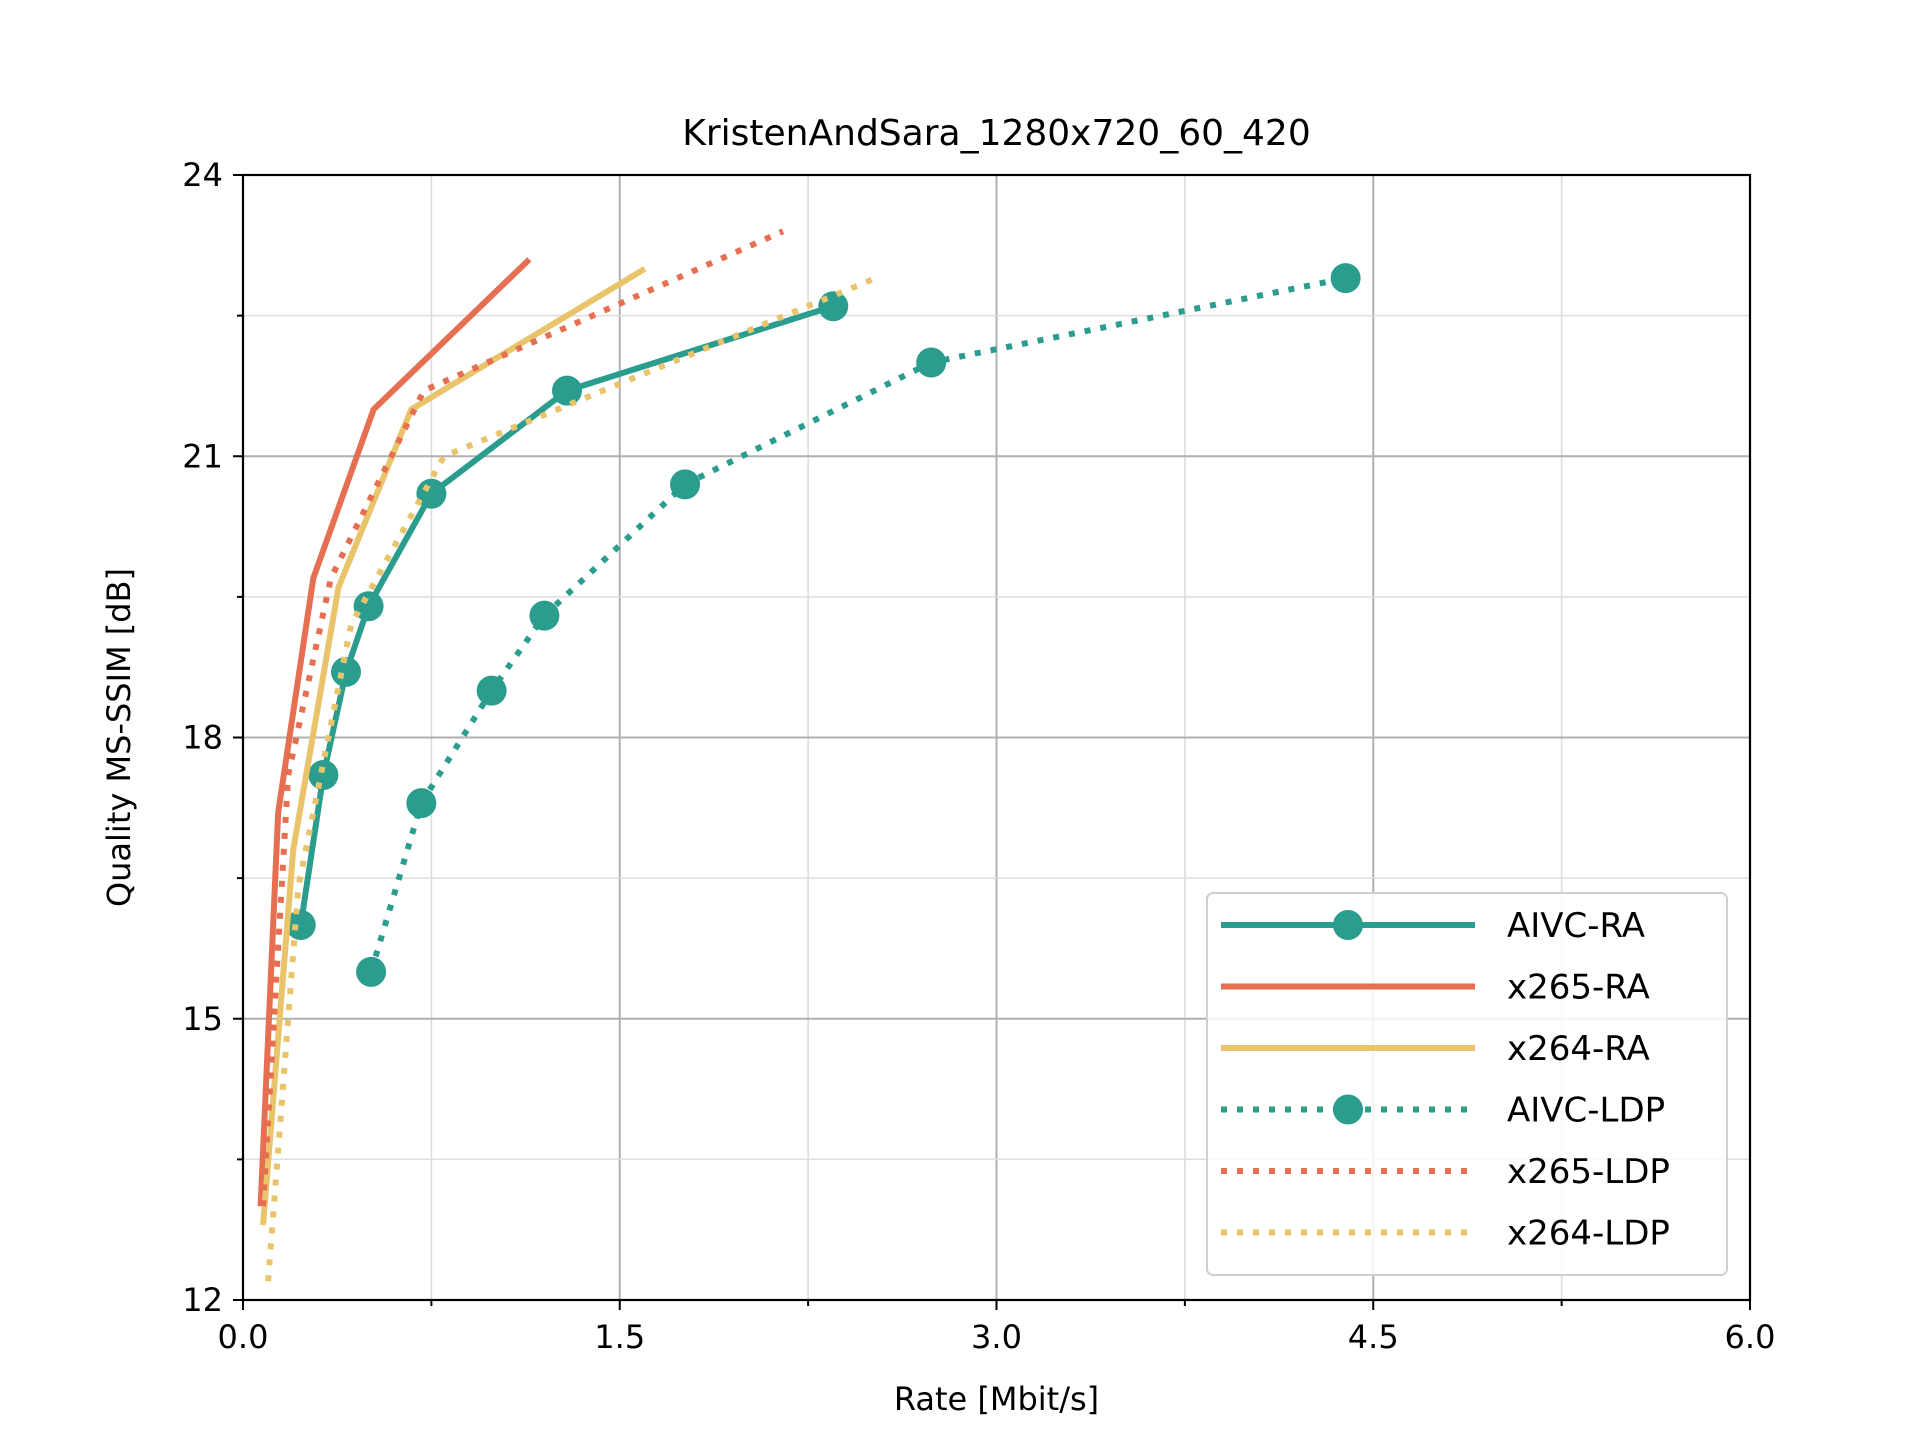 This screenshot has width=1920, height=1440. I want to click on y-axis-label: Quality MS-SSIM [dB], so click(119, 737).